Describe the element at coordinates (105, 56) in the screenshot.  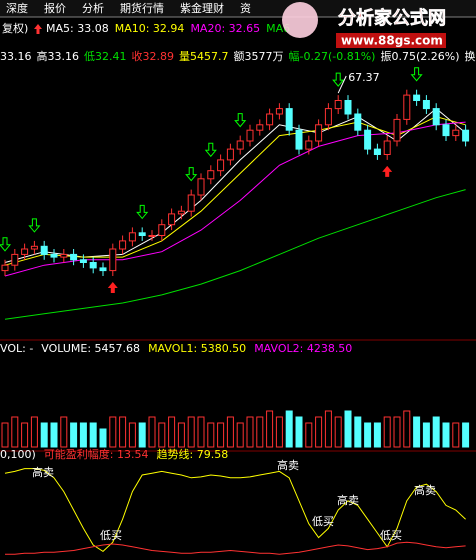
I see `quote-field: 低32.41` at that location.